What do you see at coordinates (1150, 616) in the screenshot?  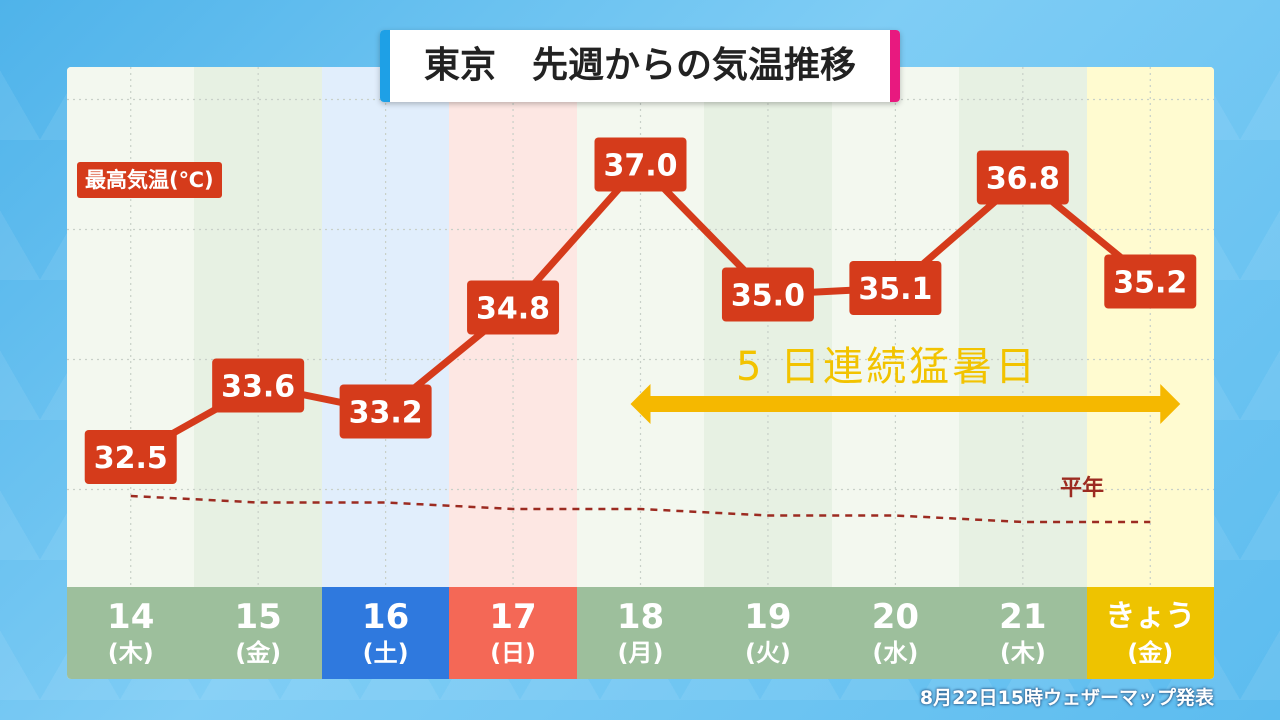 I see `day-number: きょう` at bounding box center [1150, 616].